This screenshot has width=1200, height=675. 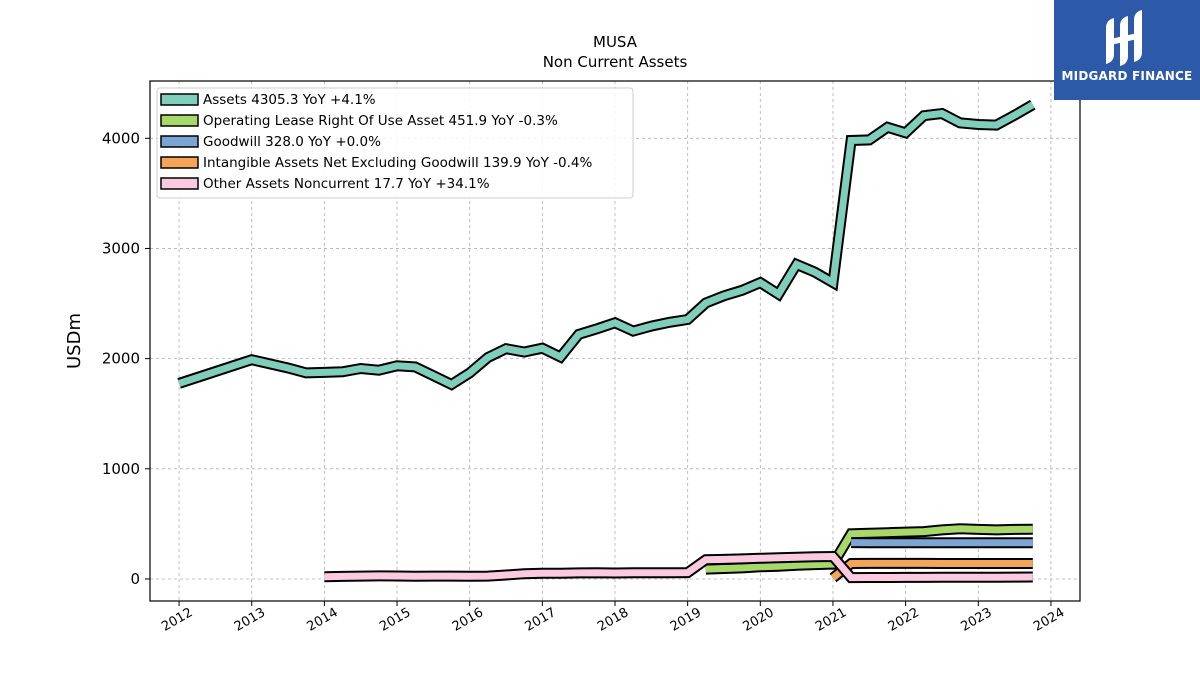 I want to click on logo-text: MIDGARD FINANCE, so click(x=1127, y=76).